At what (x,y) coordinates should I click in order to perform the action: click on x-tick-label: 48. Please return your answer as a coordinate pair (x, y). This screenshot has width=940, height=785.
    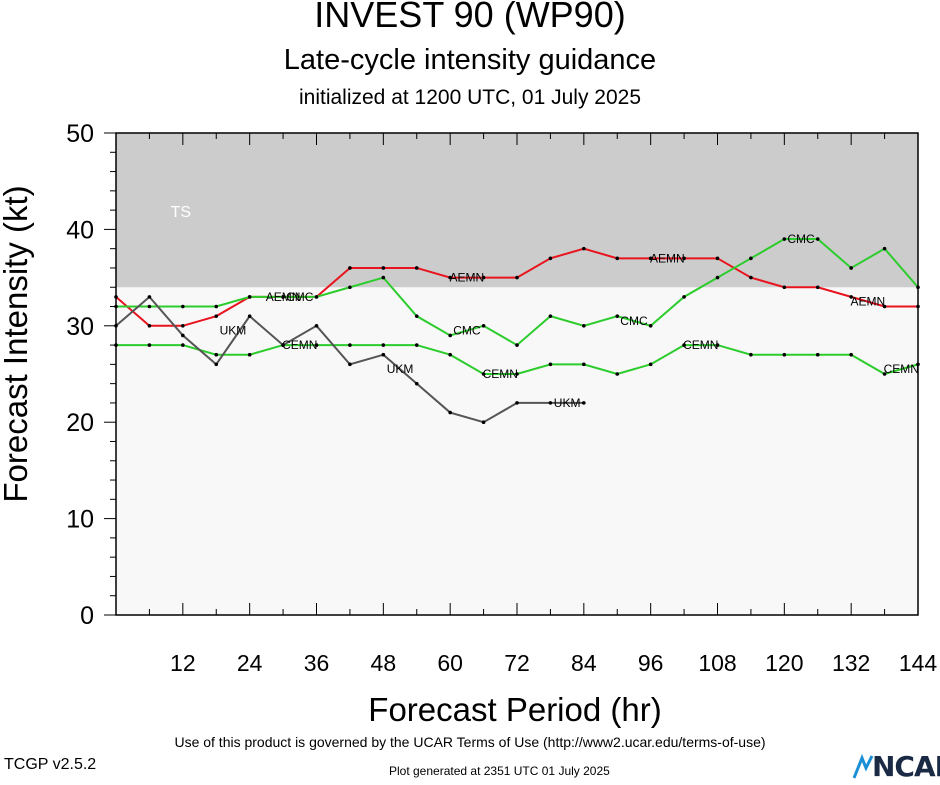
    Looking at the image, I should click on (384, 663).